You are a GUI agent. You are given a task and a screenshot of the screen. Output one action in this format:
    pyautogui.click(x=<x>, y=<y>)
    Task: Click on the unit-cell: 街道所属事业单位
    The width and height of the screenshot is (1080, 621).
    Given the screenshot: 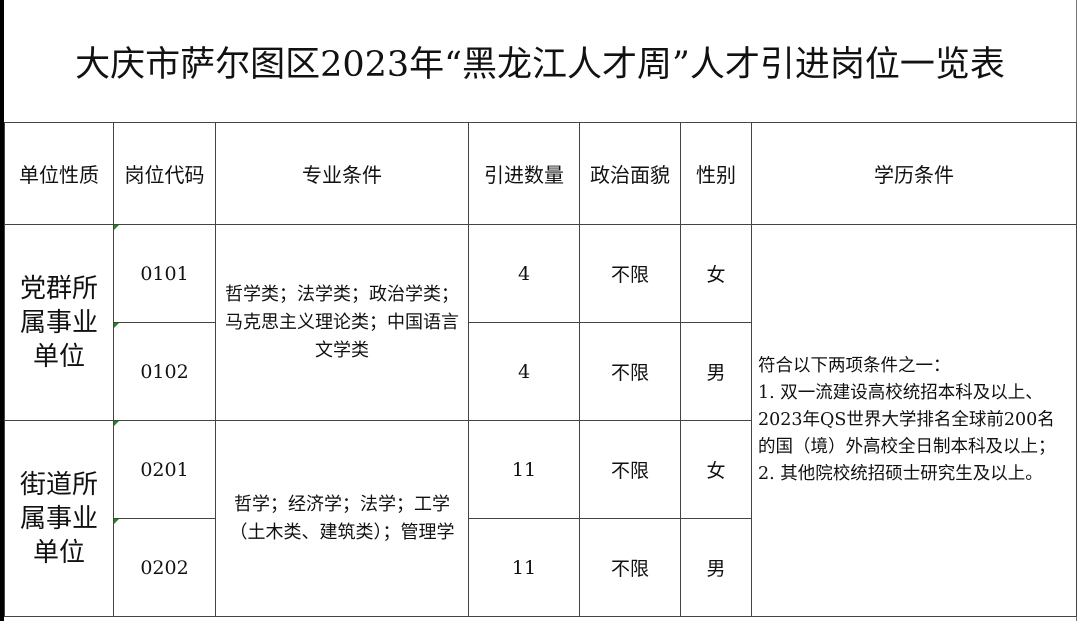 What is the action you would take?
    pyautogui.click(x=59, y=518)
    